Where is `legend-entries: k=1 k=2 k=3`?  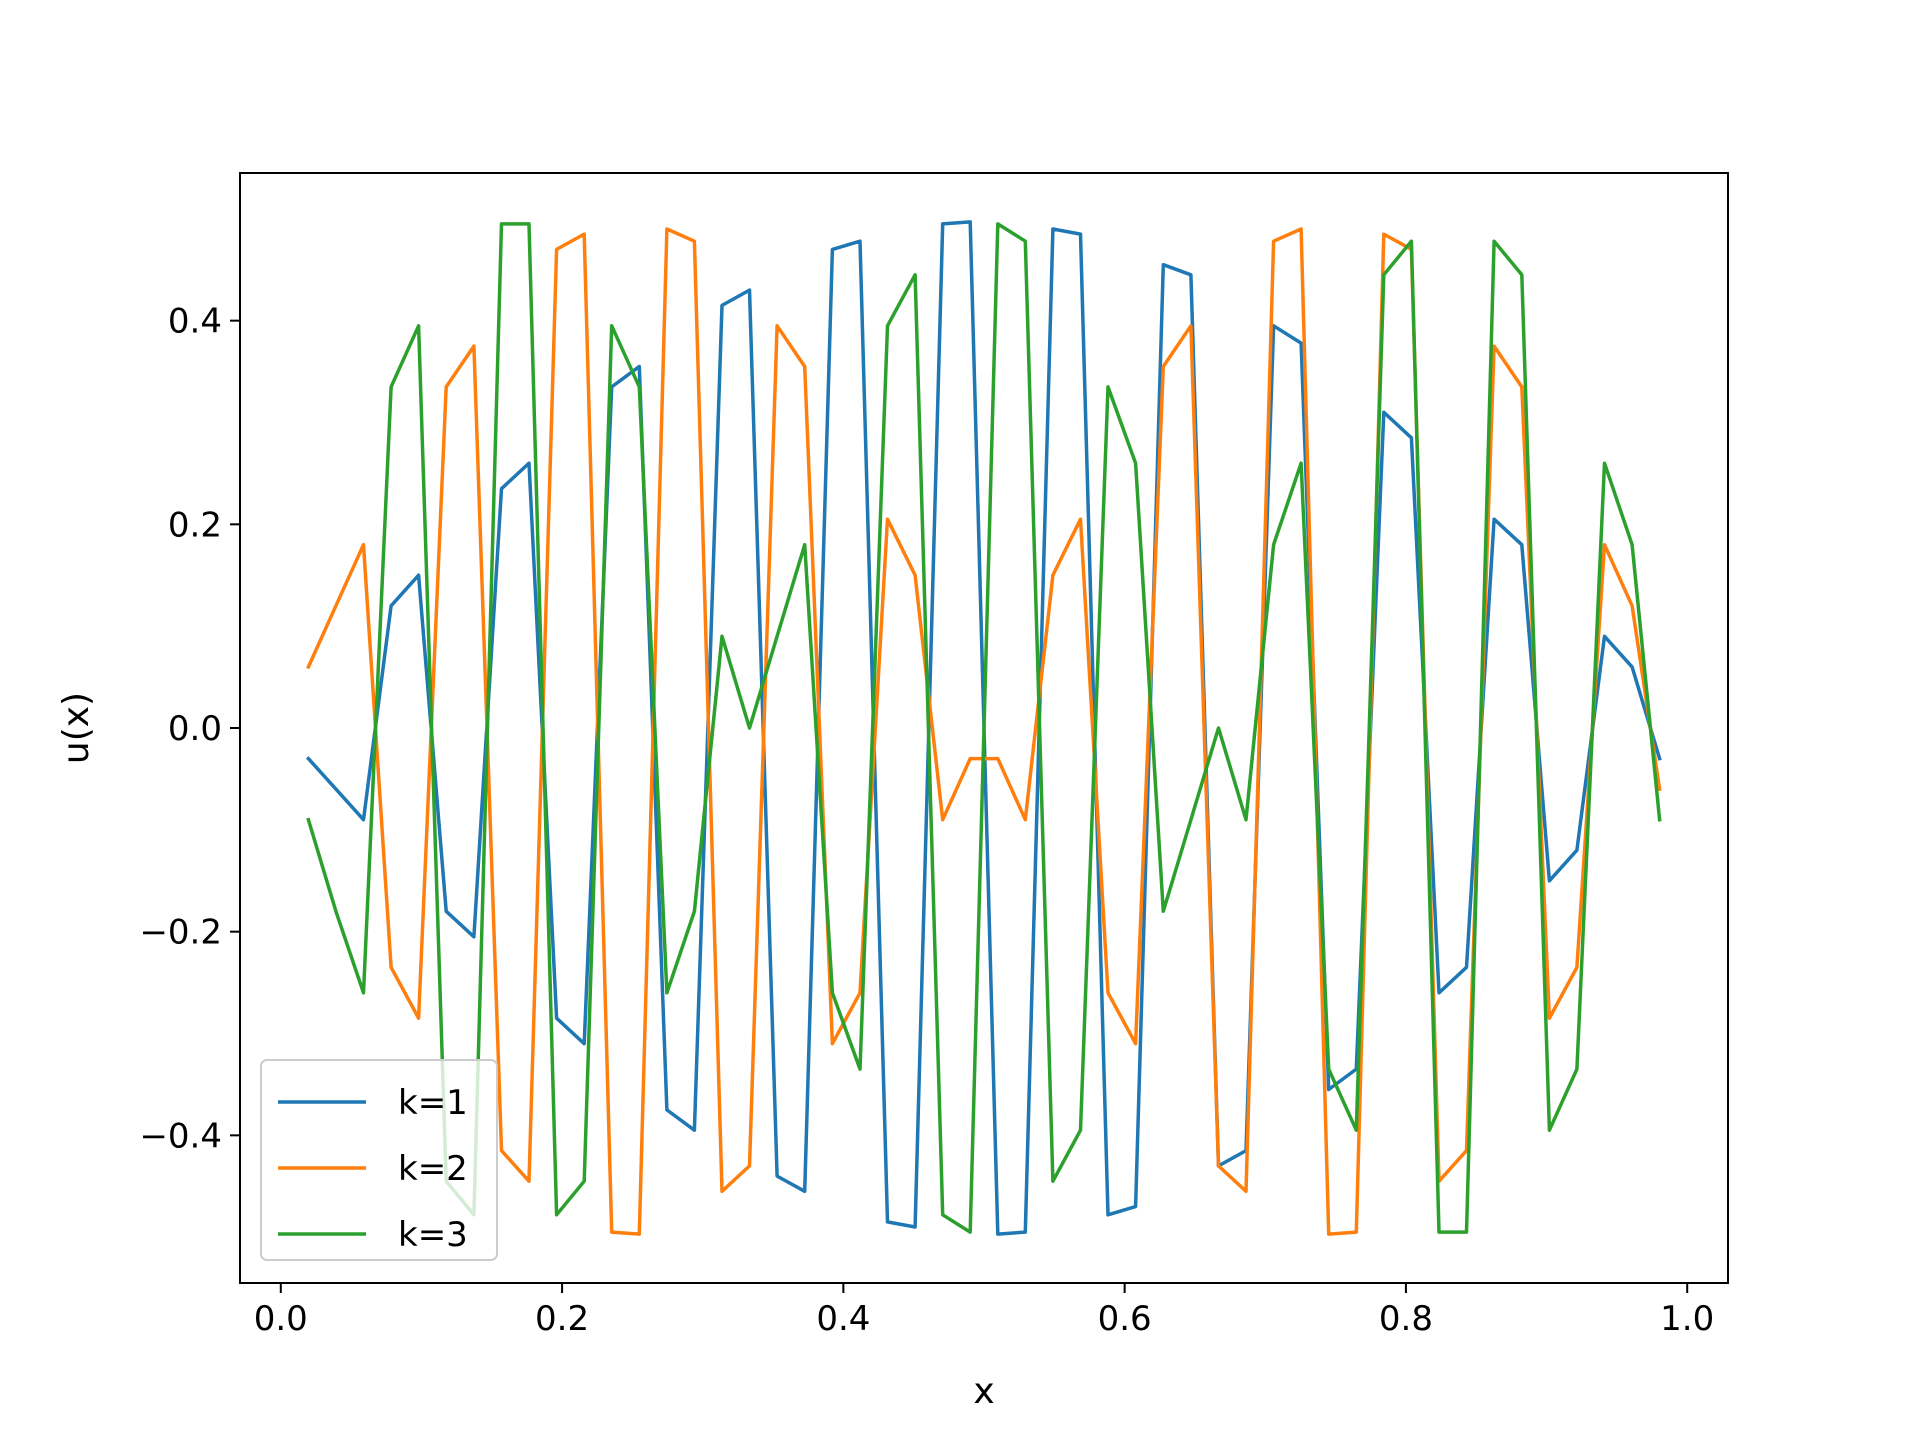
legend-entries: k=1 k=2 k=3 is located at coordinates (373, 1169).